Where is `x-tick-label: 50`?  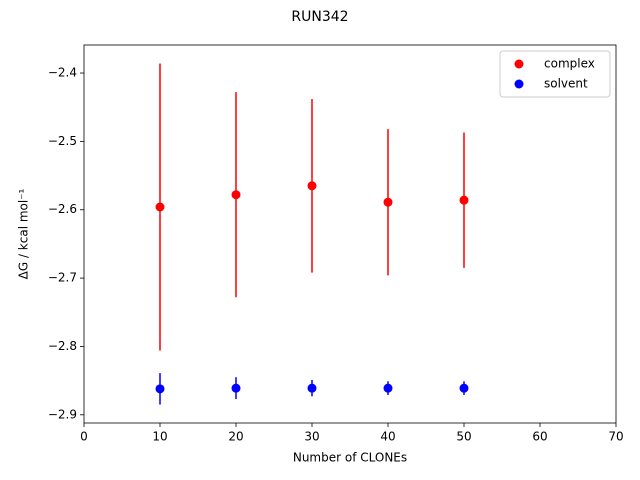
x-tick-label: 50 is located at coordinates (463, 437).